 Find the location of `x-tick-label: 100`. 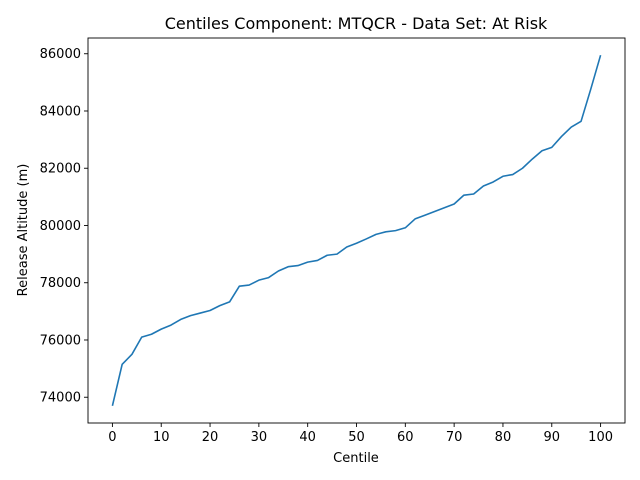

x-tick-label: 100 is located at coordinates (600, 437).